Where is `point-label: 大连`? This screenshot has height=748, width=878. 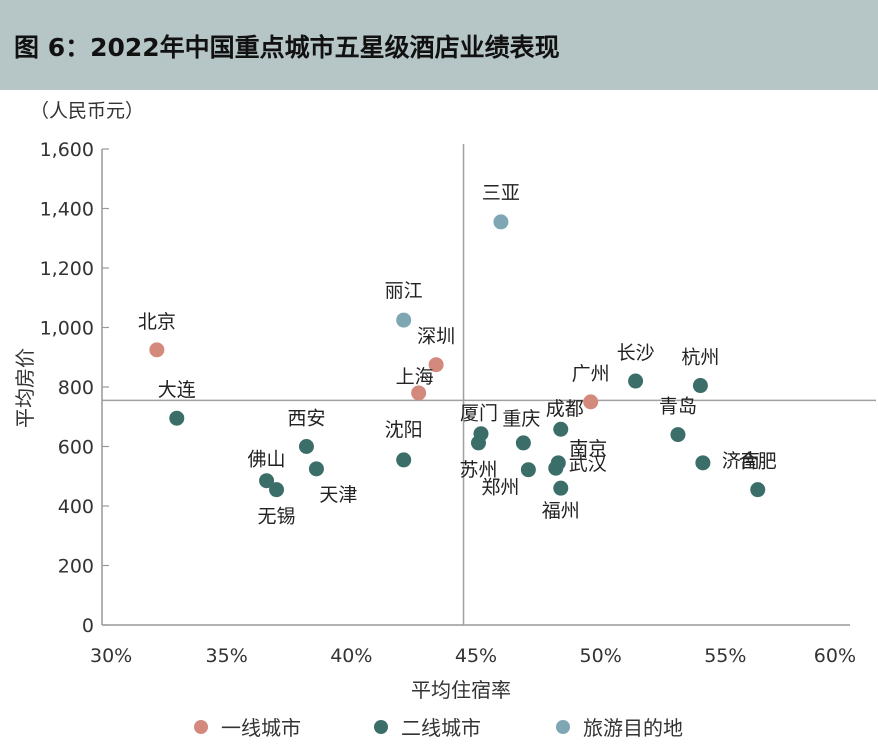
point-label: 大连 is located at coordinates (177, 390).